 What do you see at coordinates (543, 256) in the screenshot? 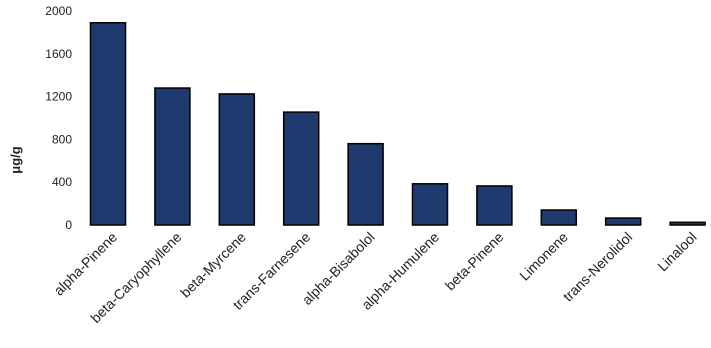
I see `x-tick-label: Limonene` at bounding box center [543, 256].